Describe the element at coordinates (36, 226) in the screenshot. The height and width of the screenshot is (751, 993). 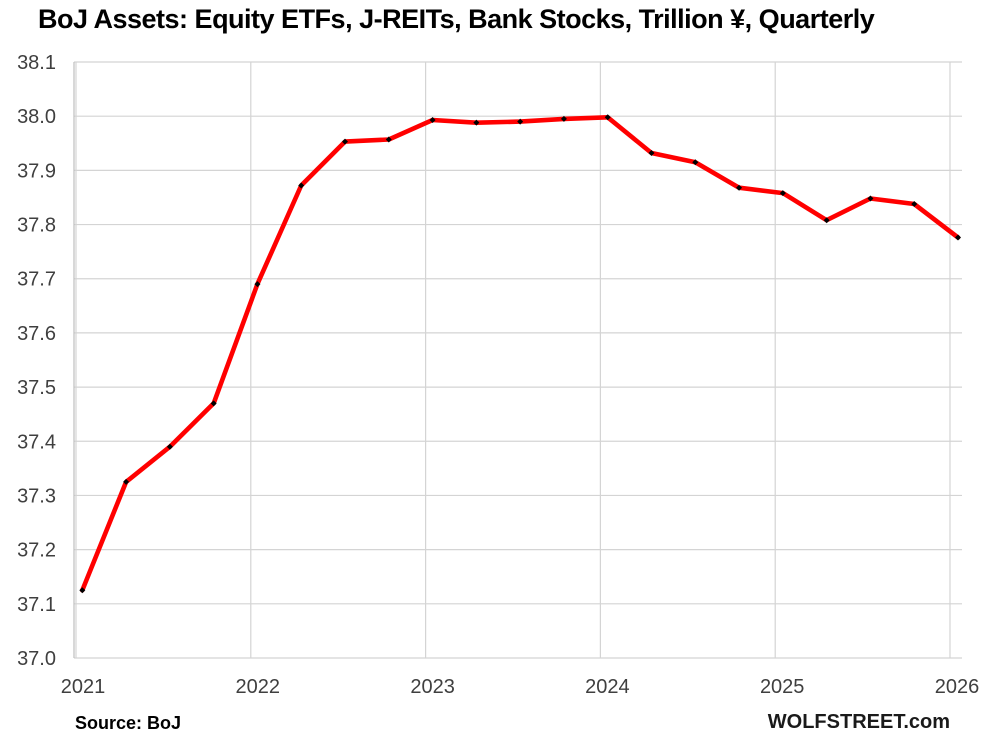
I see `y-tick-label: 37.8` at that location.